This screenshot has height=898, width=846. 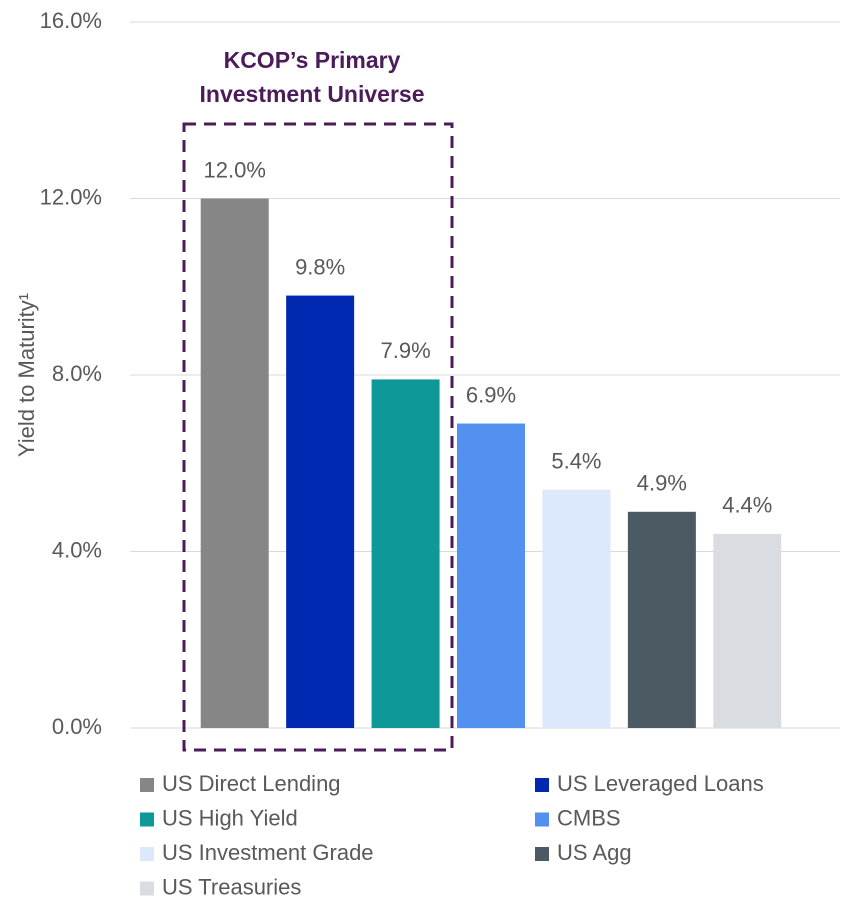 I want to click on data-label: 12.0%, so click(x=235, y=169).